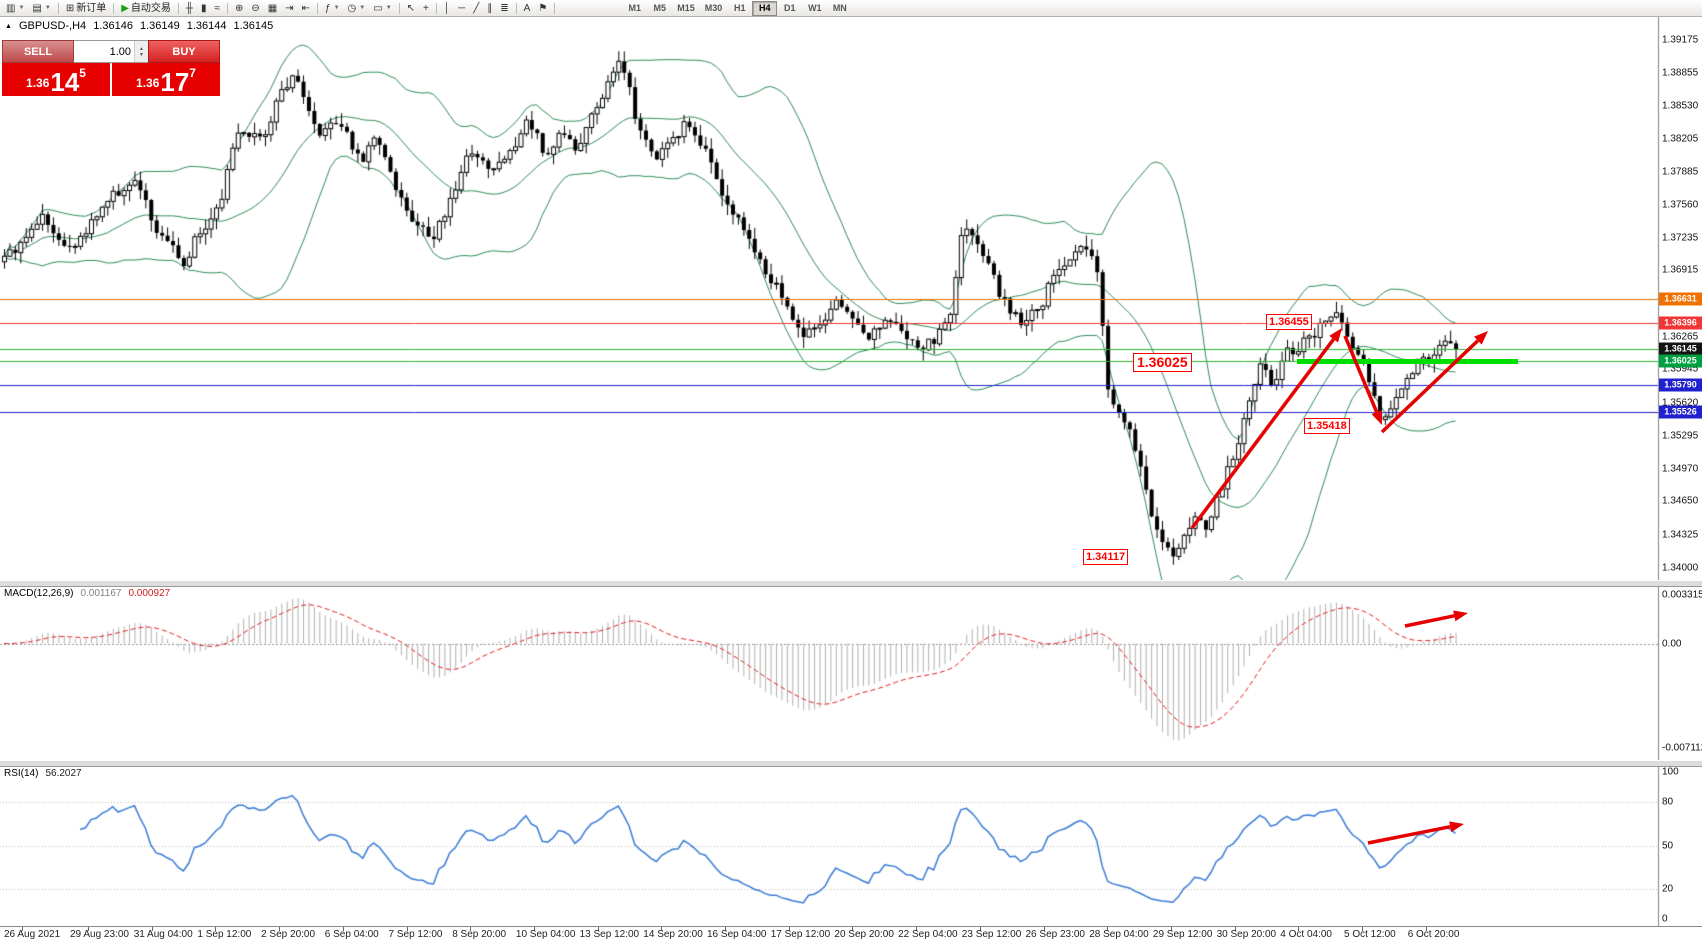 The height and width of the screenshot is (942, 1702). What do you see at coordinates (1680, 436) in the screenshot?
I see `price-tick-label: 1.35295` at bounding box center [1680, 436].